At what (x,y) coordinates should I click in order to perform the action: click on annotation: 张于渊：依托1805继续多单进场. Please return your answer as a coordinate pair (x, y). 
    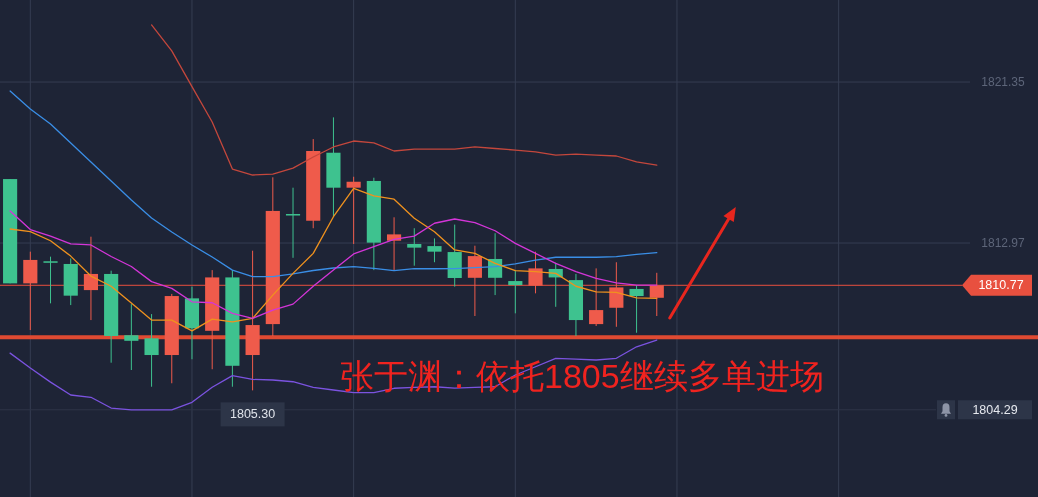
    Looking at the image, I should click on (582, 376).